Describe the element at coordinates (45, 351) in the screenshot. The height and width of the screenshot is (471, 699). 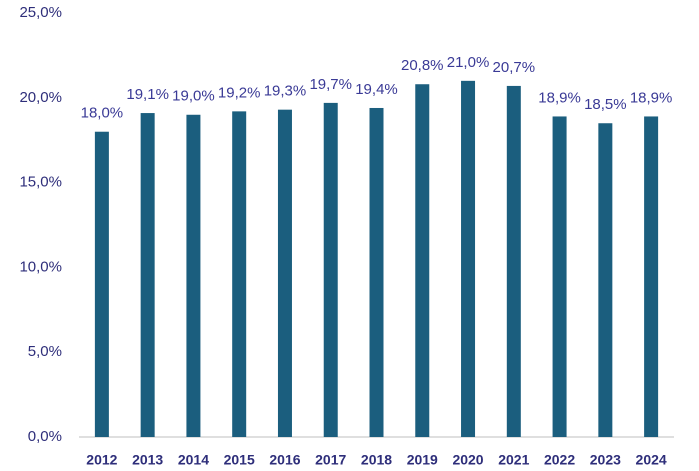
I see `y-tick-label: 5,0%` at that location.